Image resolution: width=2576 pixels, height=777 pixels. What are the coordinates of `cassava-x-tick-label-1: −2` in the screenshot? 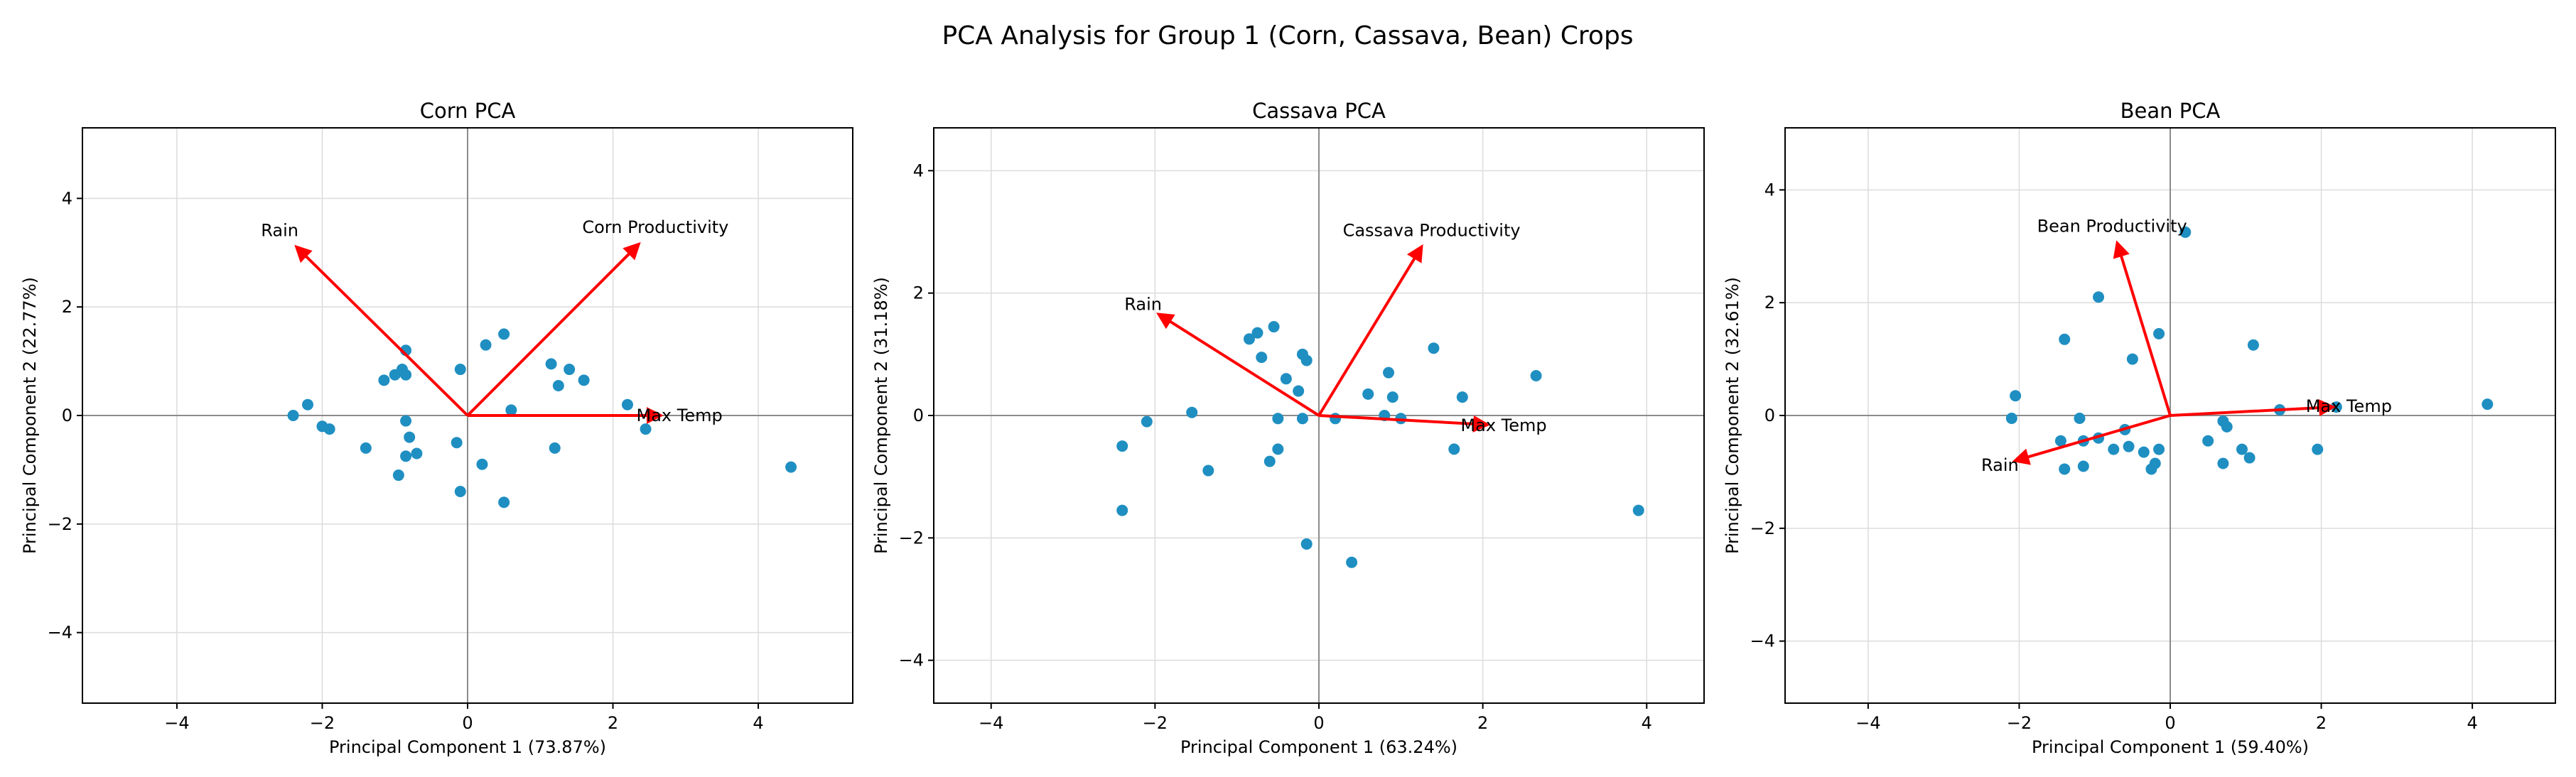 It's located at (1155, 723).